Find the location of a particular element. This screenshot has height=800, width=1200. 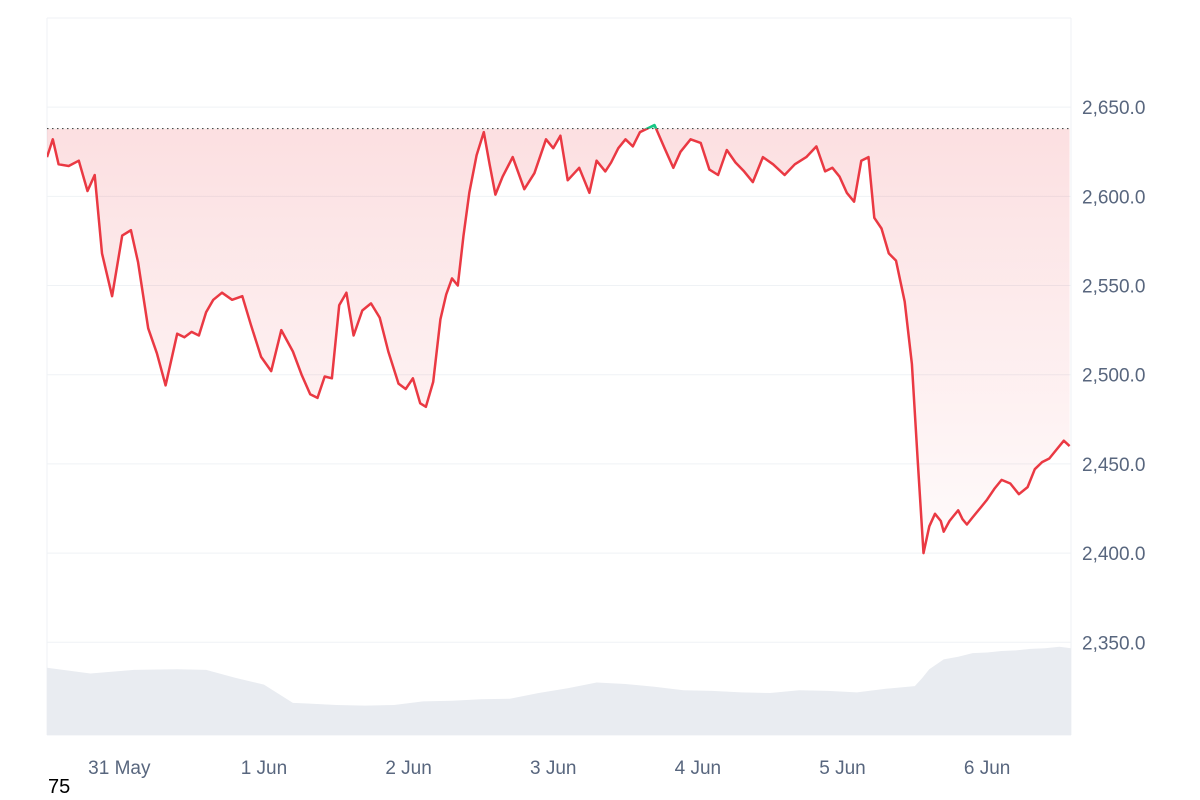

y-tick-label: 2,500.0 is located at coordinates (1113, 376).